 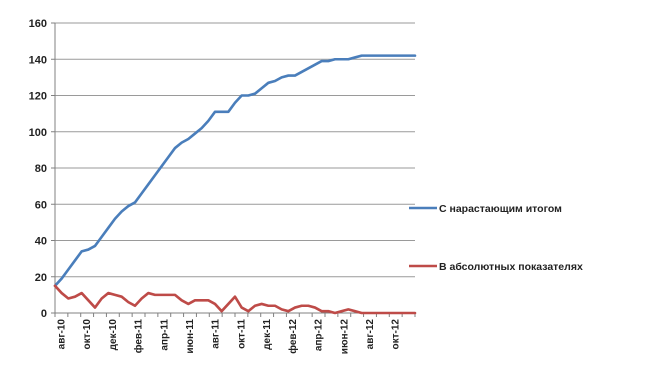 What do you see at coordinates (113, 335) in the screenshot?
I see `x-tick-label: дек-10` at bounding box center [113, 335].